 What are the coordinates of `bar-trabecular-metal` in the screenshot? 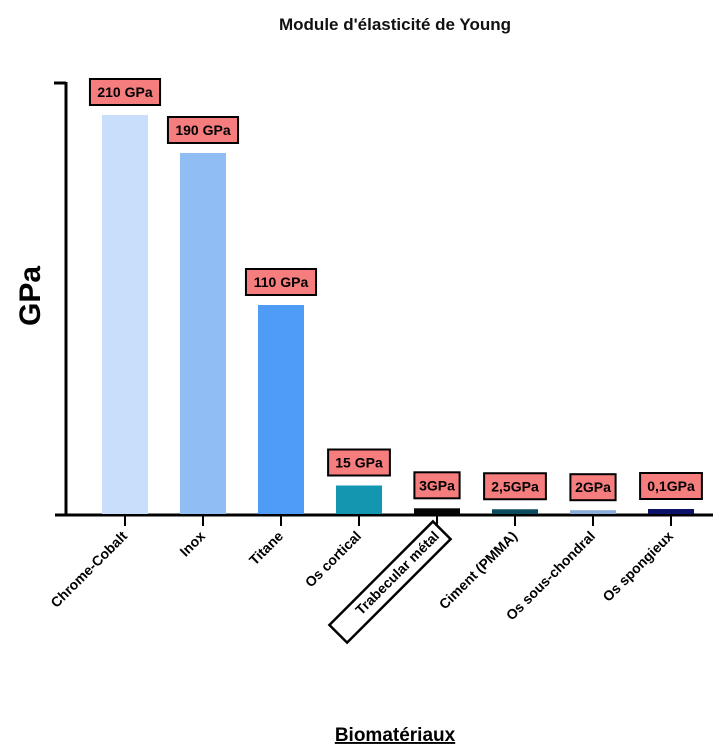 It's located at (437, 511).